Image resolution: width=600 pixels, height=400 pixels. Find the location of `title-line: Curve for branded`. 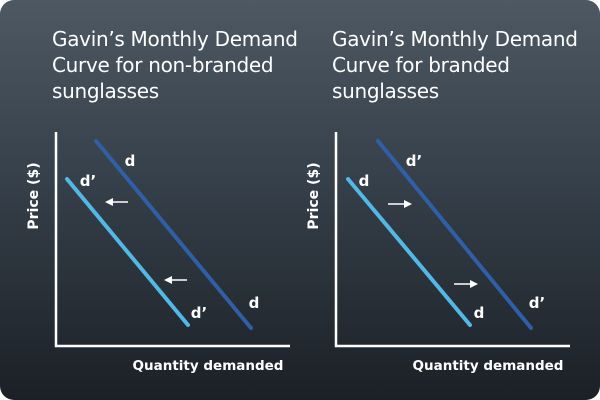

title-line: Curve for branded is located at coordinates (421, 65).